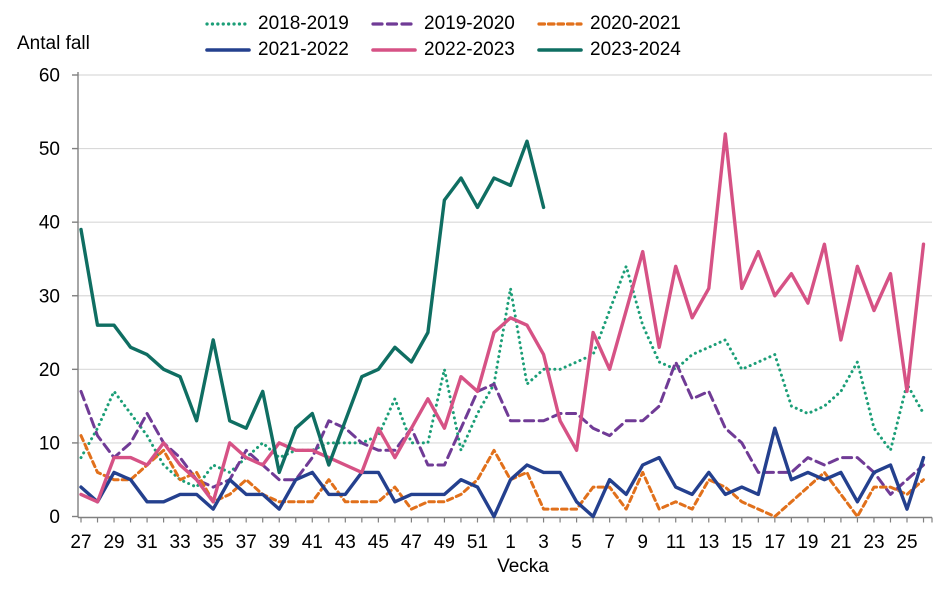 This screenshot has width=945, height=590. I want to click on legend-label: 2021-2022, so click(303, 49).